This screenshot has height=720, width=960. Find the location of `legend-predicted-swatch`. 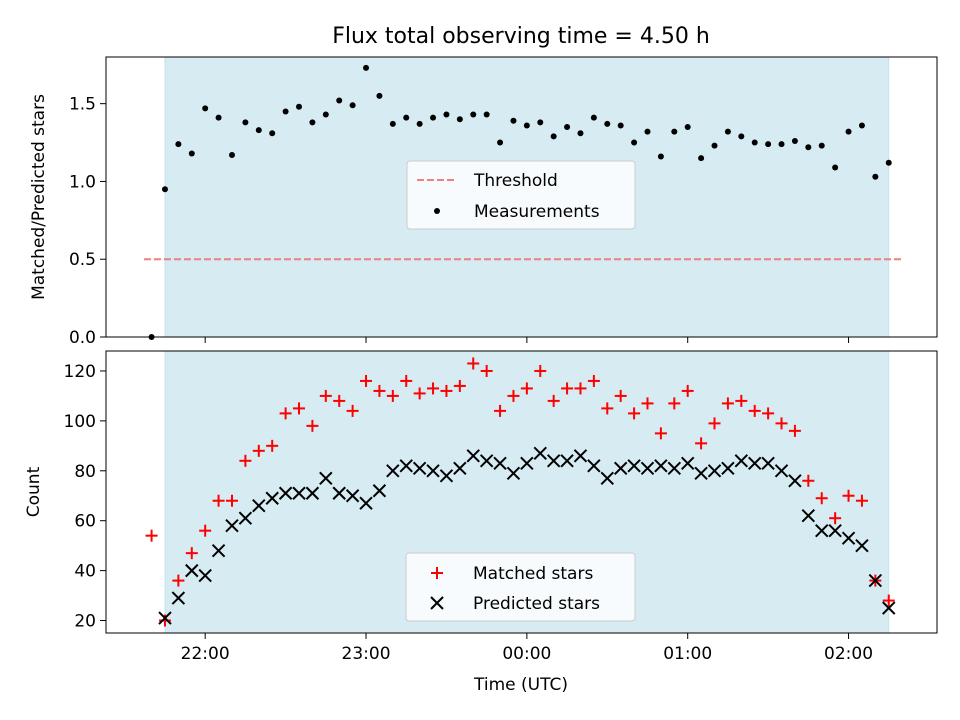

legend-predicted-swatch is located at coordinates (437, 603).